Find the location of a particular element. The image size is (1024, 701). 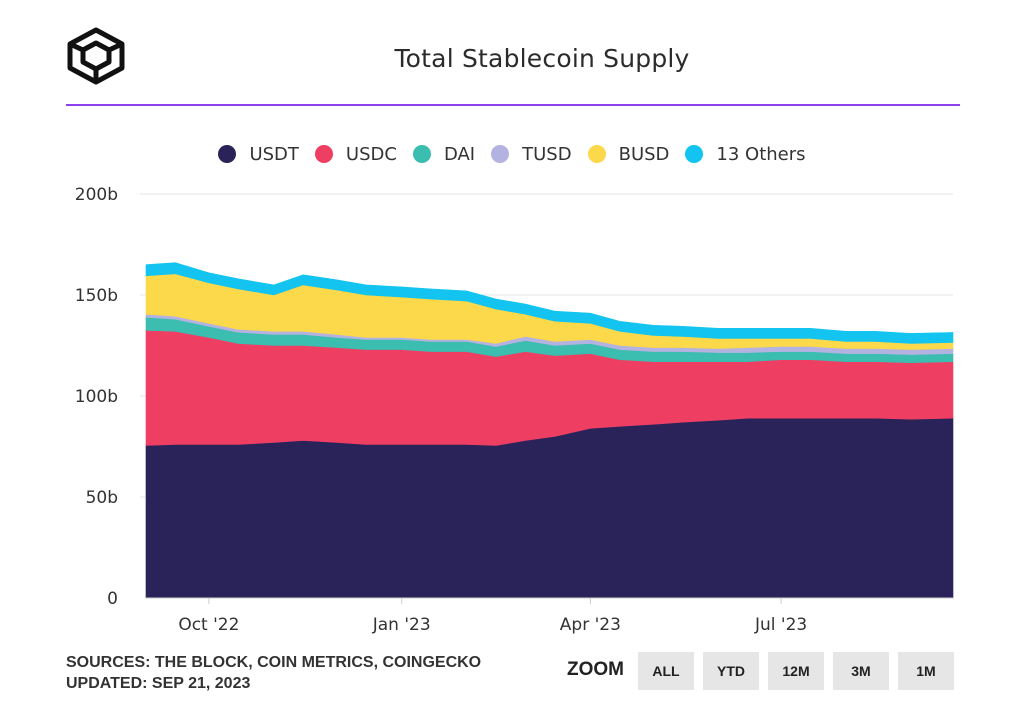

x-tick-label: Jan '23 is located at coordinates (401, 625).